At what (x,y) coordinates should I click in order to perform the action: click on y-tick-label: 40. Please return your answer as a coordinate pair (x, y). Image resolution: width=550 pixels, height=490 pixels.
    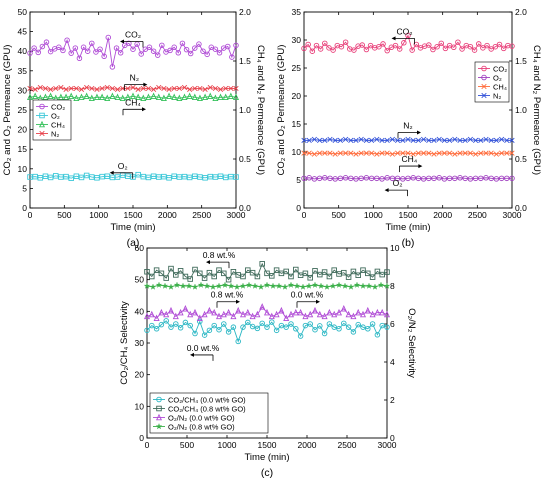
    Looking at the image, I should click on (140, 311).